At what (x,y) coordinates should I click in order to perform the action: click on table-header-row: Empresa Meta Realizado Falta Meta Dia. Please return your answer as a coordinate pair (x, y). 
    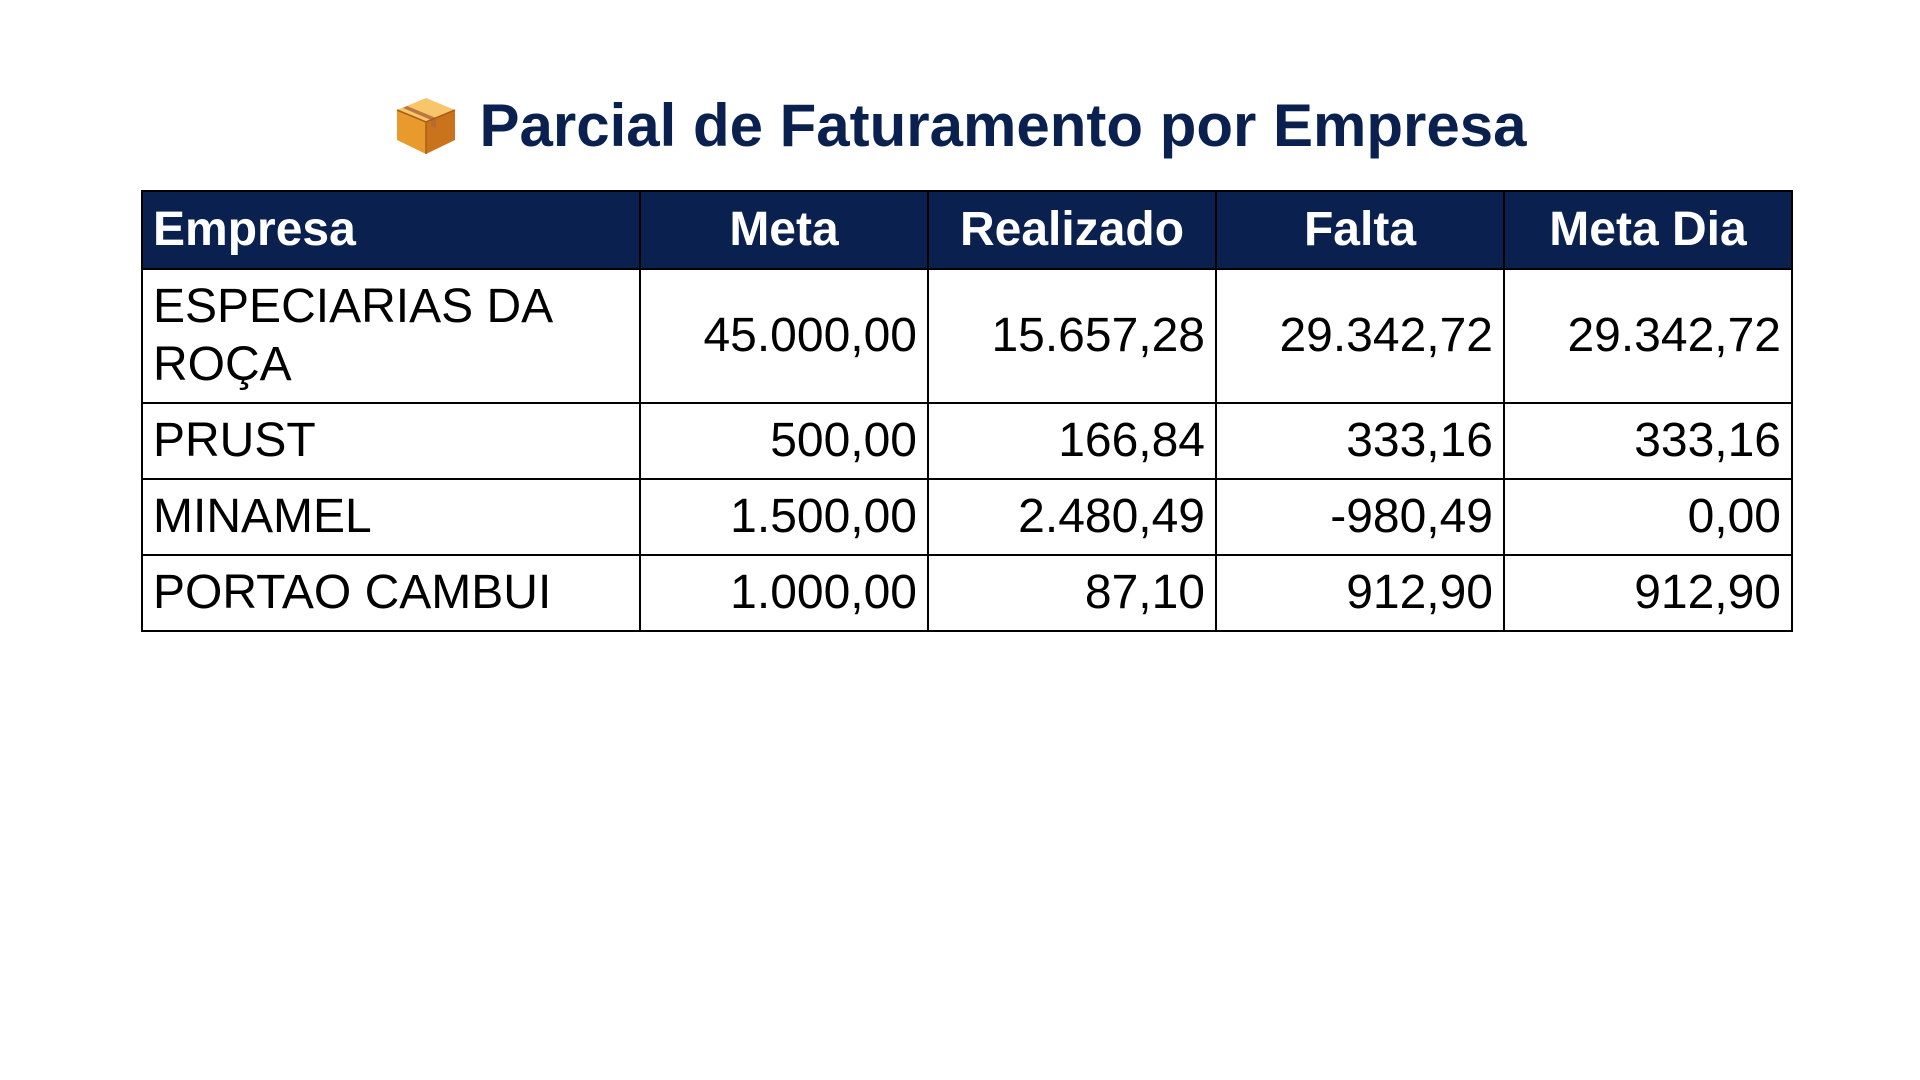
    Looking at the image, I should click on (967, 230).